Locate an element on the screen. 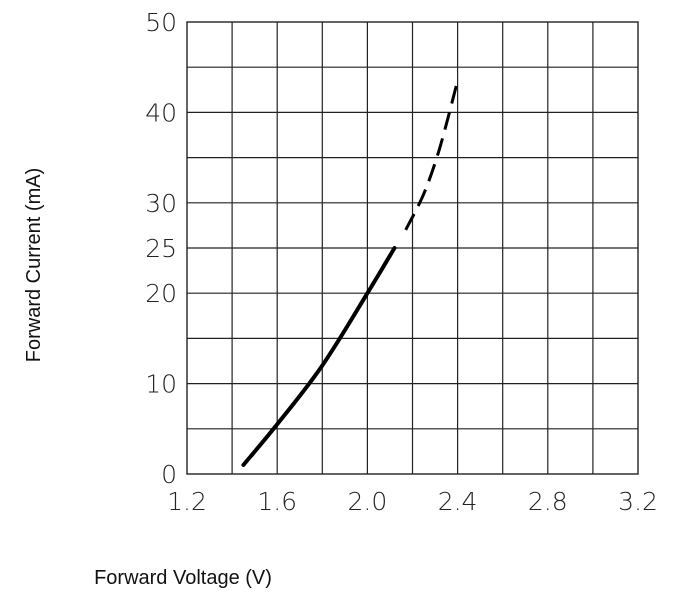  series-line-dashed is located at coordinates (432, 155).